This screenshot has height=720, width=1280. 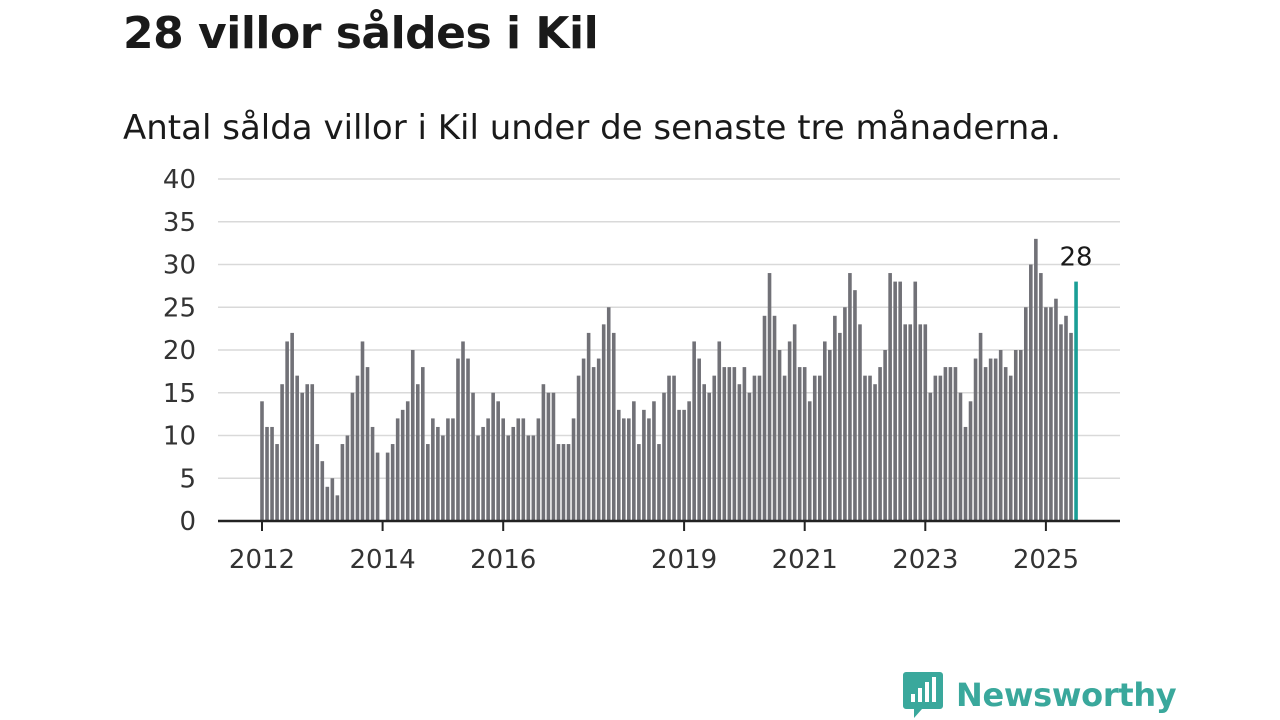 I want to click on y-tick-label: 40, so click(x=179, y=180).